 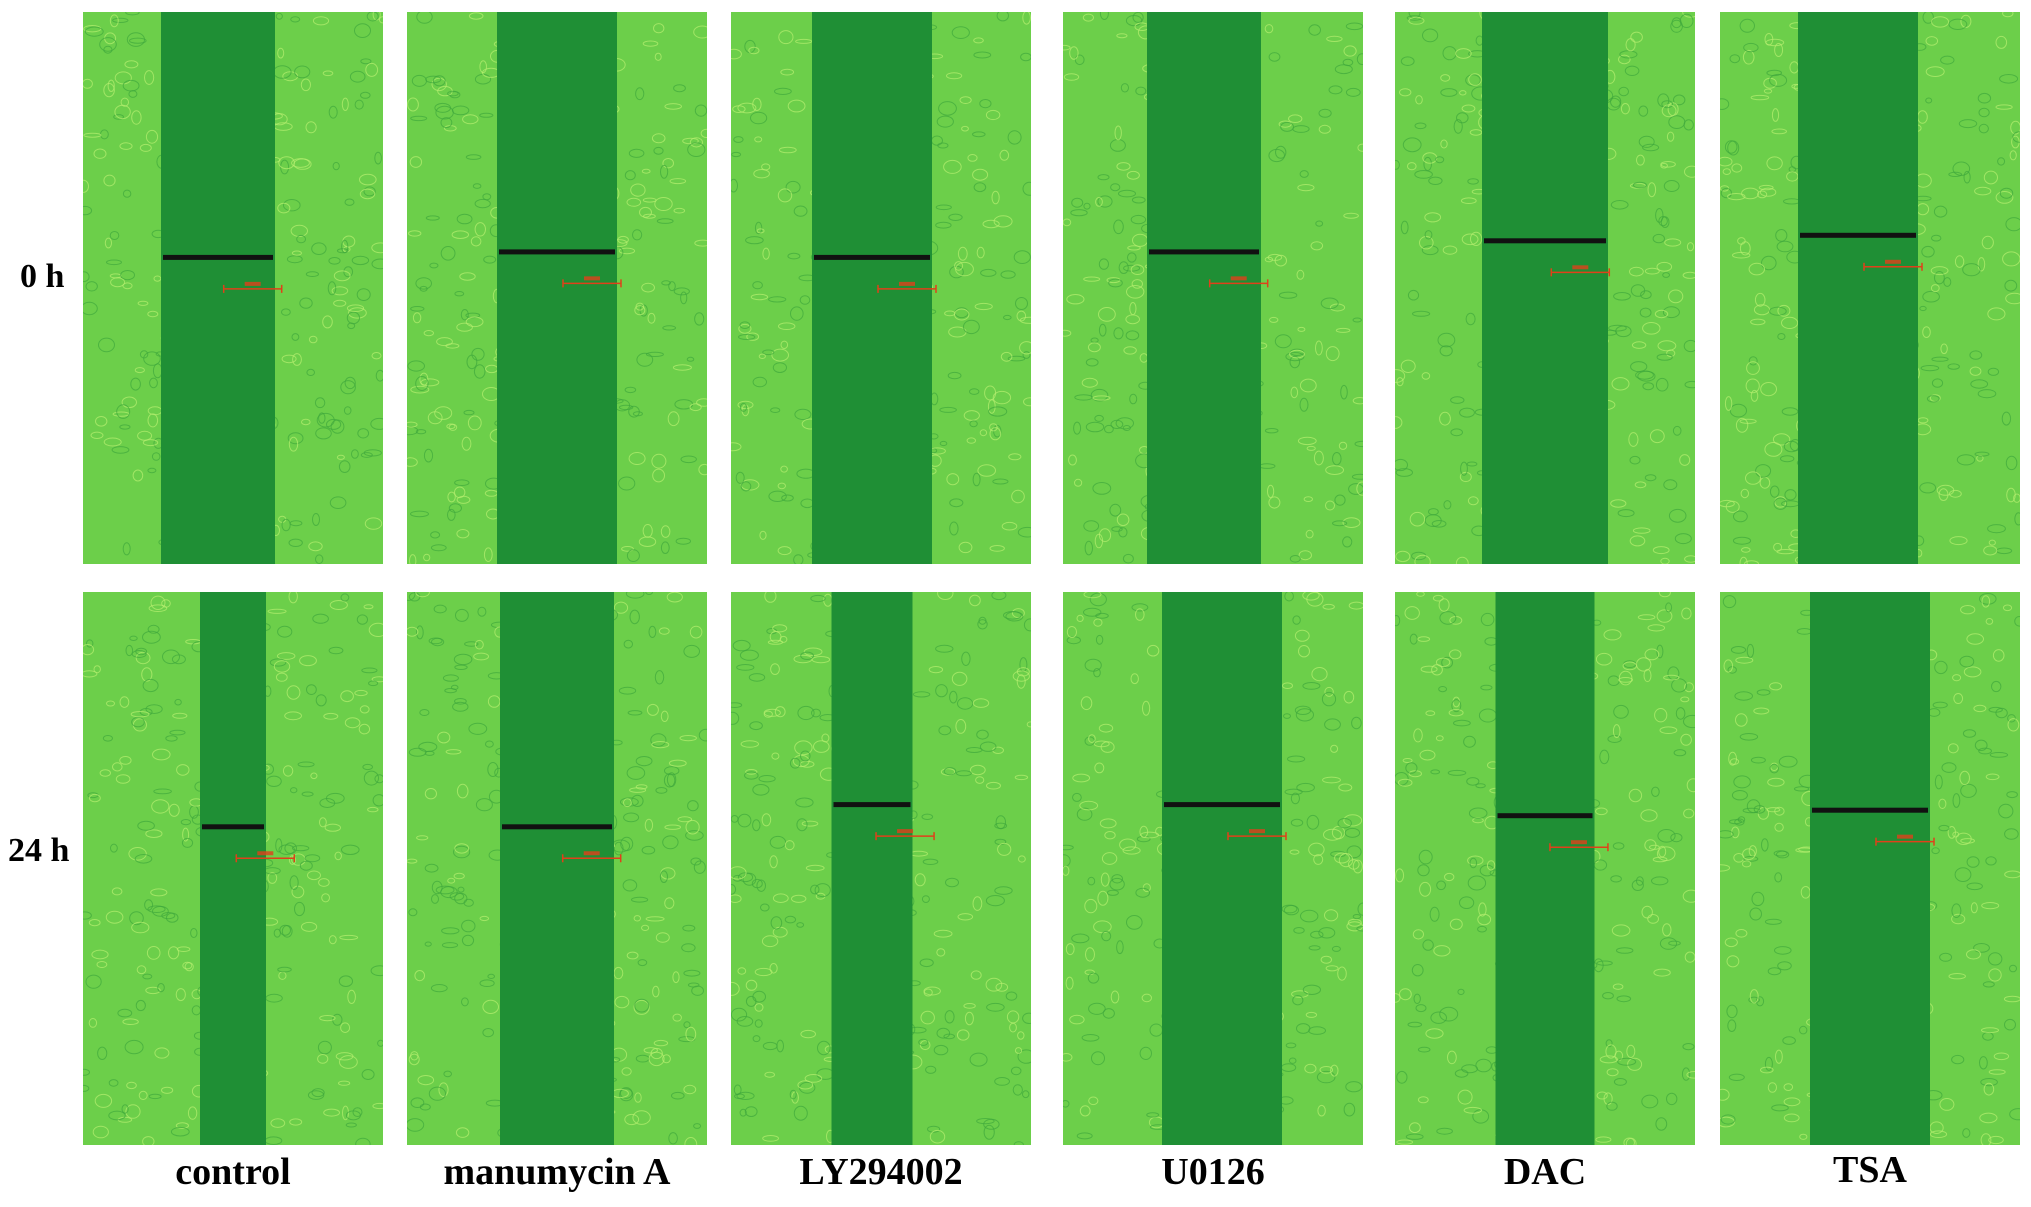 I want to click on micrograph-0h-tsa, so click(x=1870, y=288).